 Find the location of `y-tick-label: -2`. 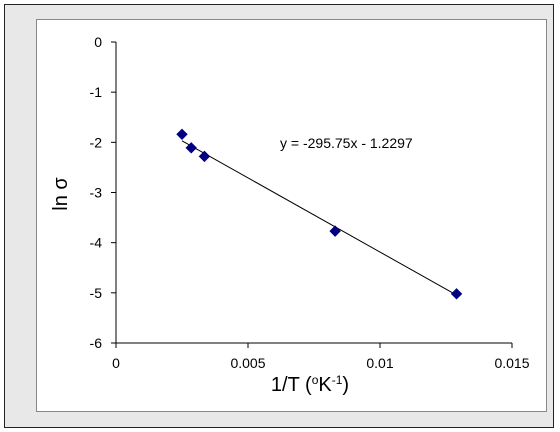

y-tick-label: -2 is located at coordinates (96, 142).